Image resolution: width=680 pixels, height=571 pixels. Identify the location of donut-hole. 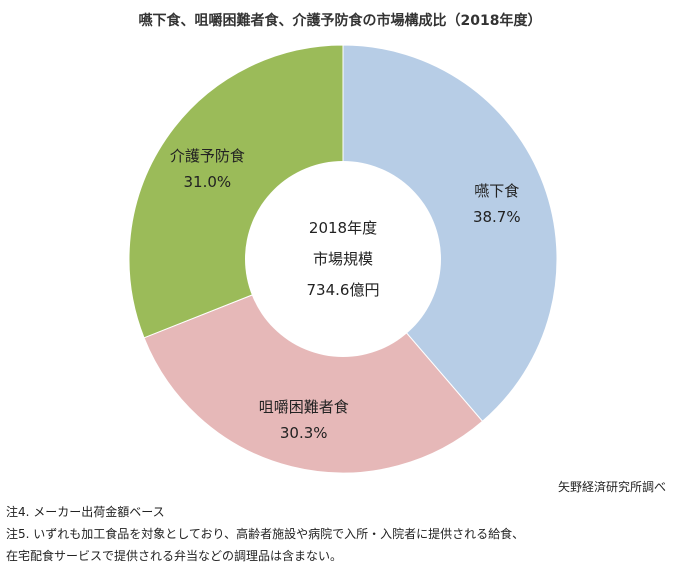
(343, 259).